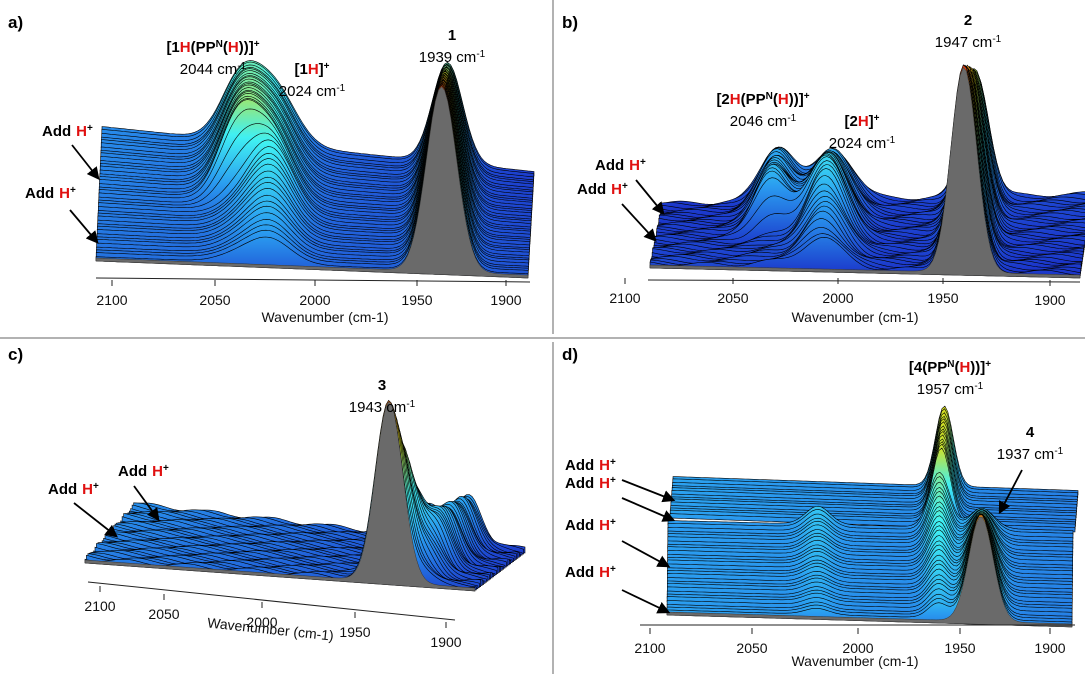  I want to click on label-part: 4, so click(1030, 432).